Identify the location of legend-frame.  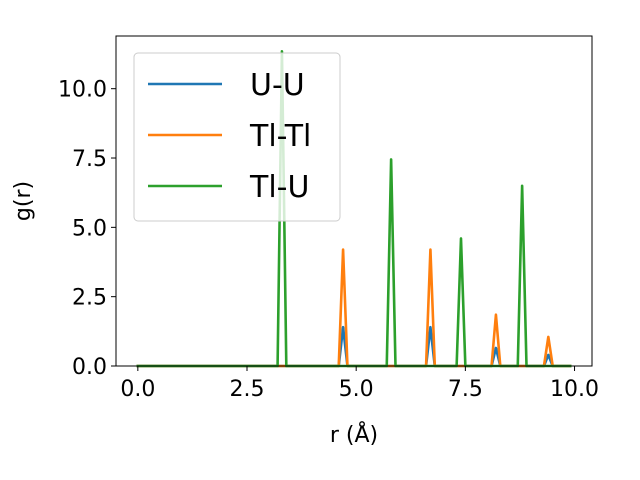
(237, 137).